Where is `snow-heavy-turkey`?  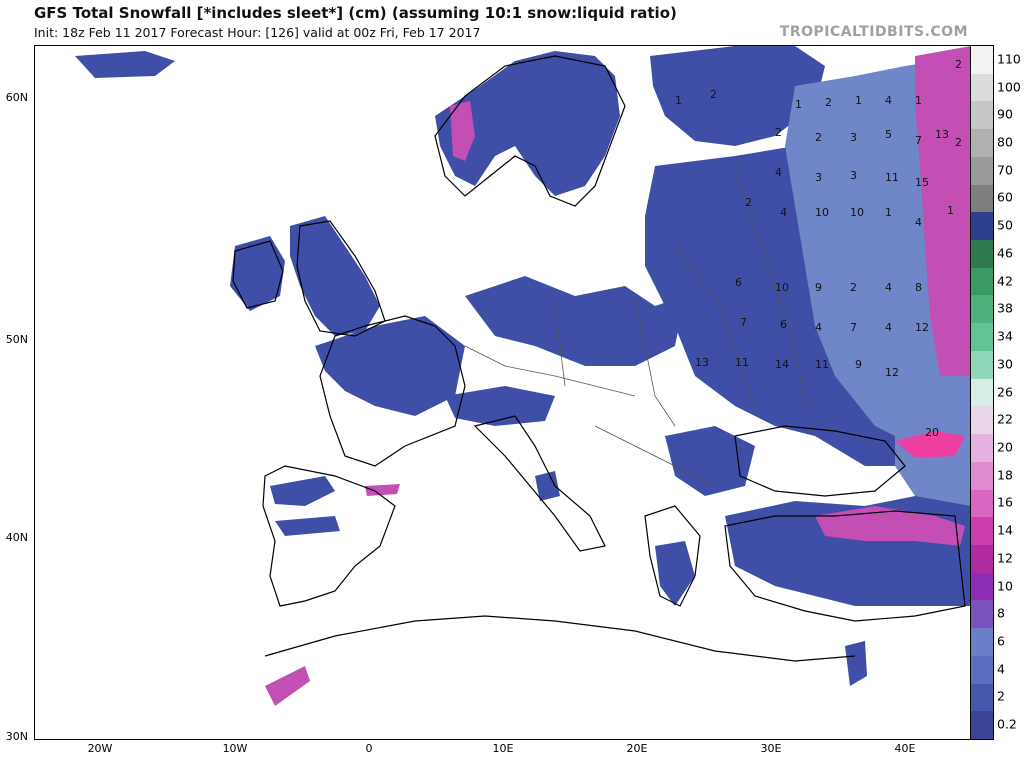 snow-heavy-turkey is located at coordinates (890, 526).